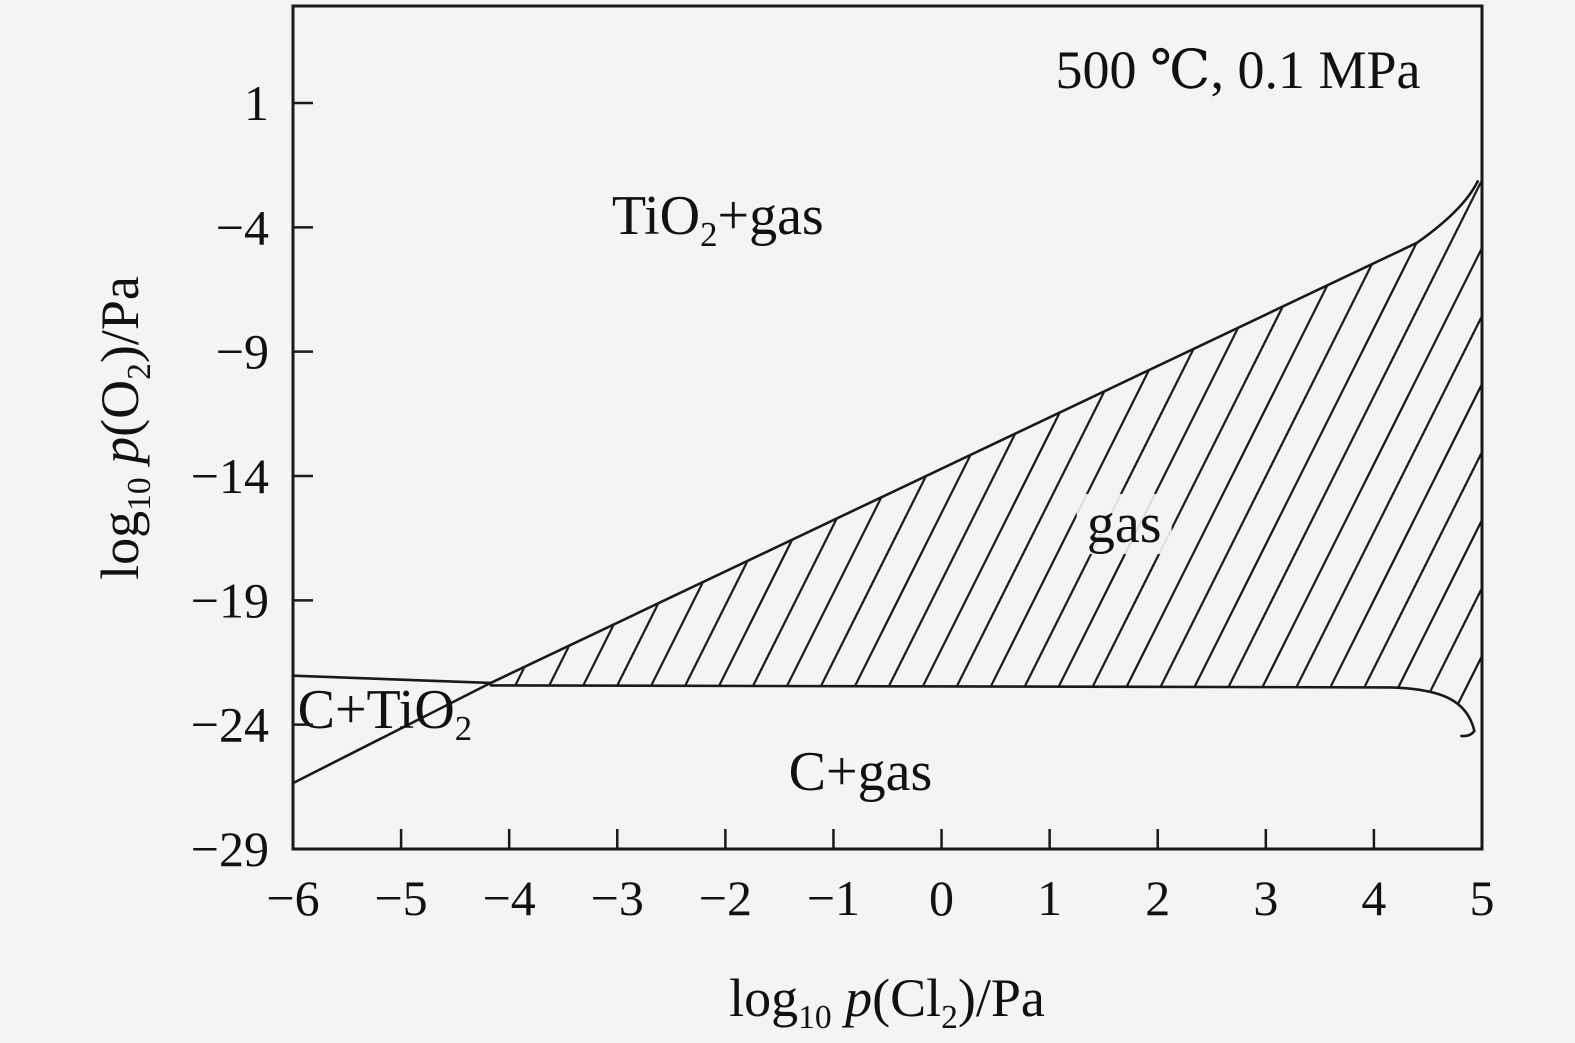  I want to click on x-tick-label: −6, so click(292, 898).